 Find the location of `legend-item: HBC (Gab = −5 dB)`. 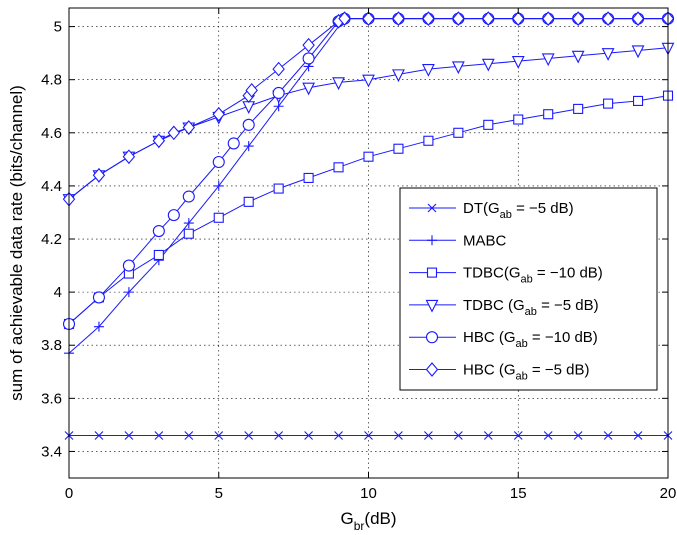

legend-item: HBC (Gab = −5 dB) is located at coordinates (499, 372).